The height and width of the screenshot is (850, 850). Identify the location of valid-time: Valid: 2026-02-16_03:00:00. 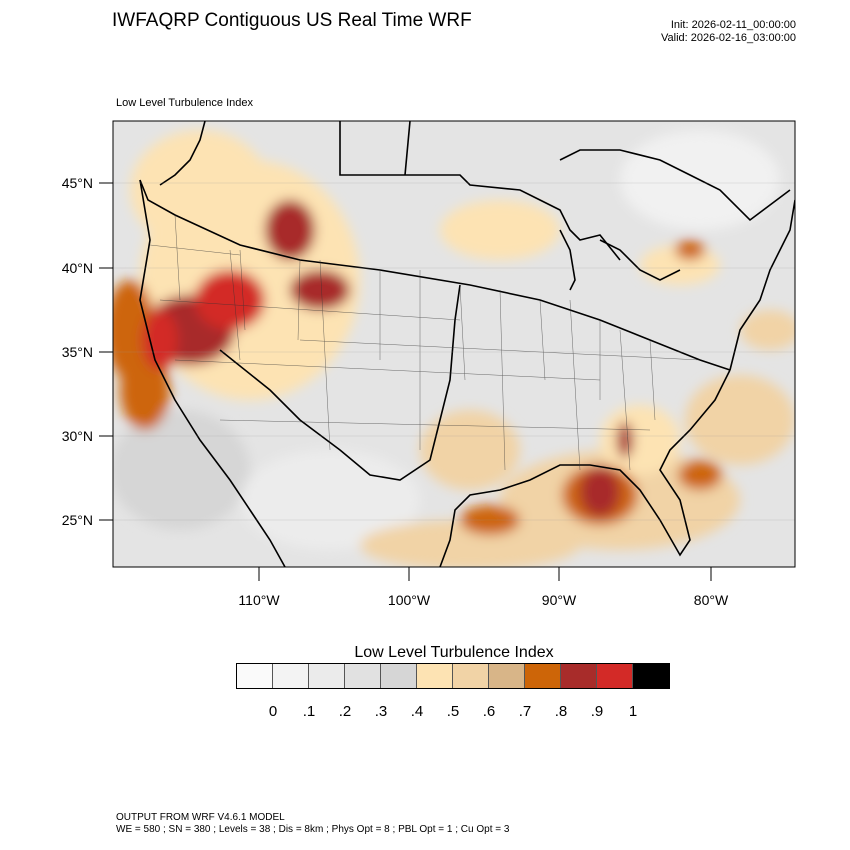
(728, 38).